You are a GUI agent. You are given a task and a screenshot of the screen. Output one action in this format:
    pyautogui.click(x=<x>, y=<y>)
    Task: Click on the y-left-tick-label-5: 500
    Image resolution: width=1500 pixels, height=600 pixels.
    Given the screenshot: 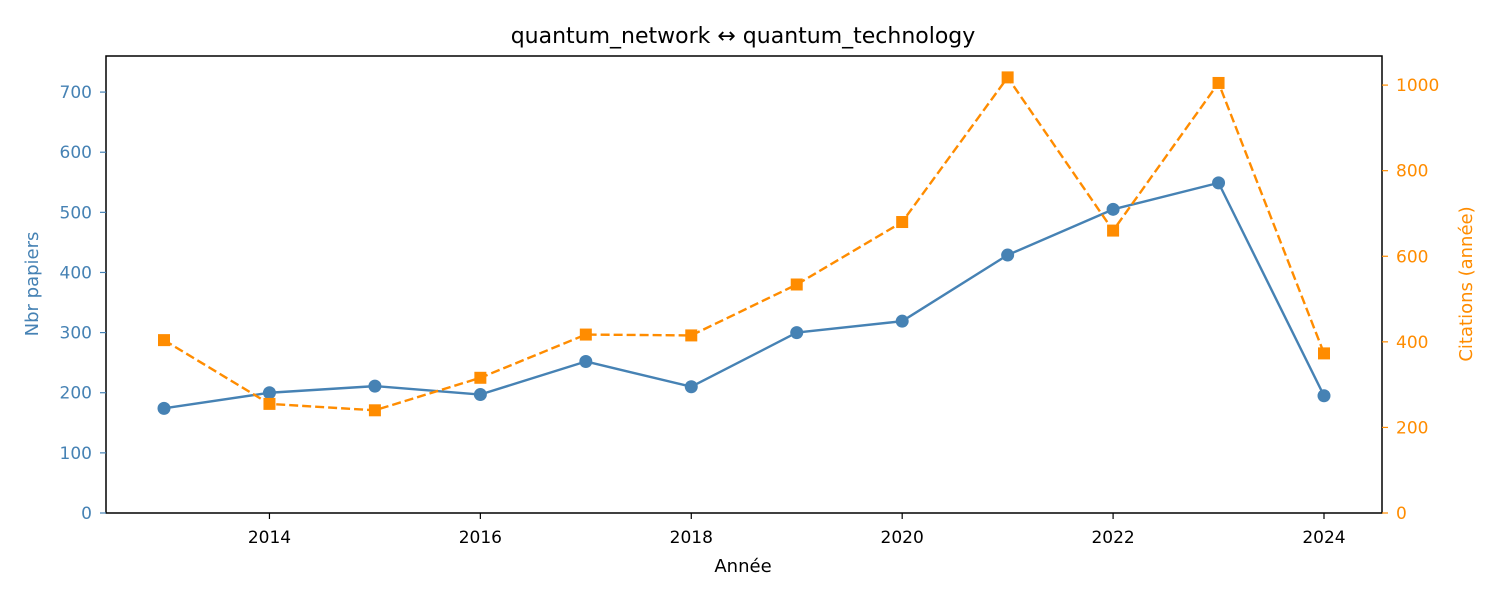 What is the action you would take?
    pyautogui.click(x=76, y=213)
    